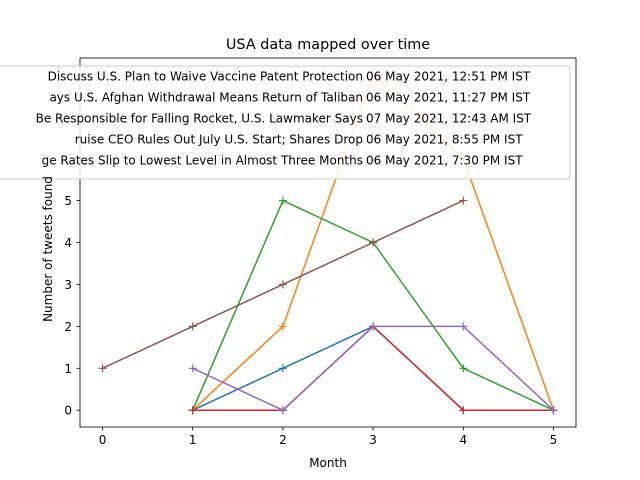 The image size is (640, 480). Describe the element at coordinates (448, 77) in the screenshot. I see `legend-entry-timestamp: 06 May 2021, 12:51 PM IST` at that location.